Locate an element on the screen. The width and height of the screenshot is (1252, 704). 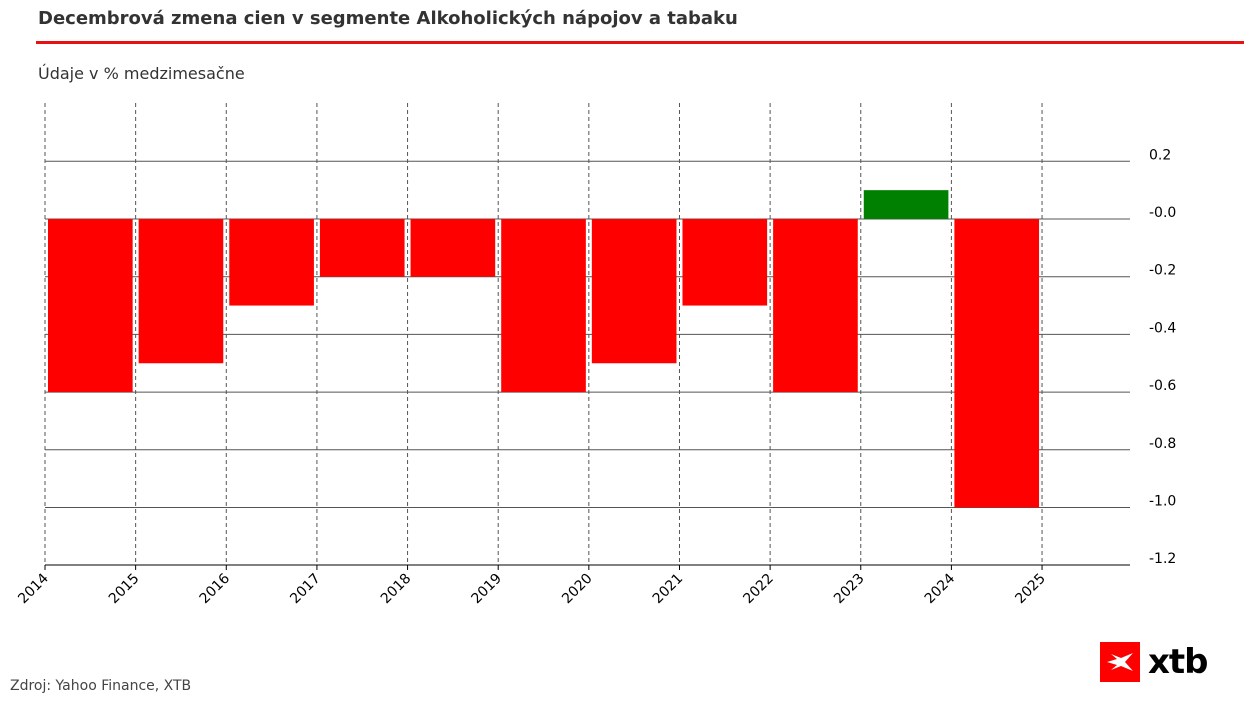
y-tick-label: -0.8 is located at coordinates (1162, 444).